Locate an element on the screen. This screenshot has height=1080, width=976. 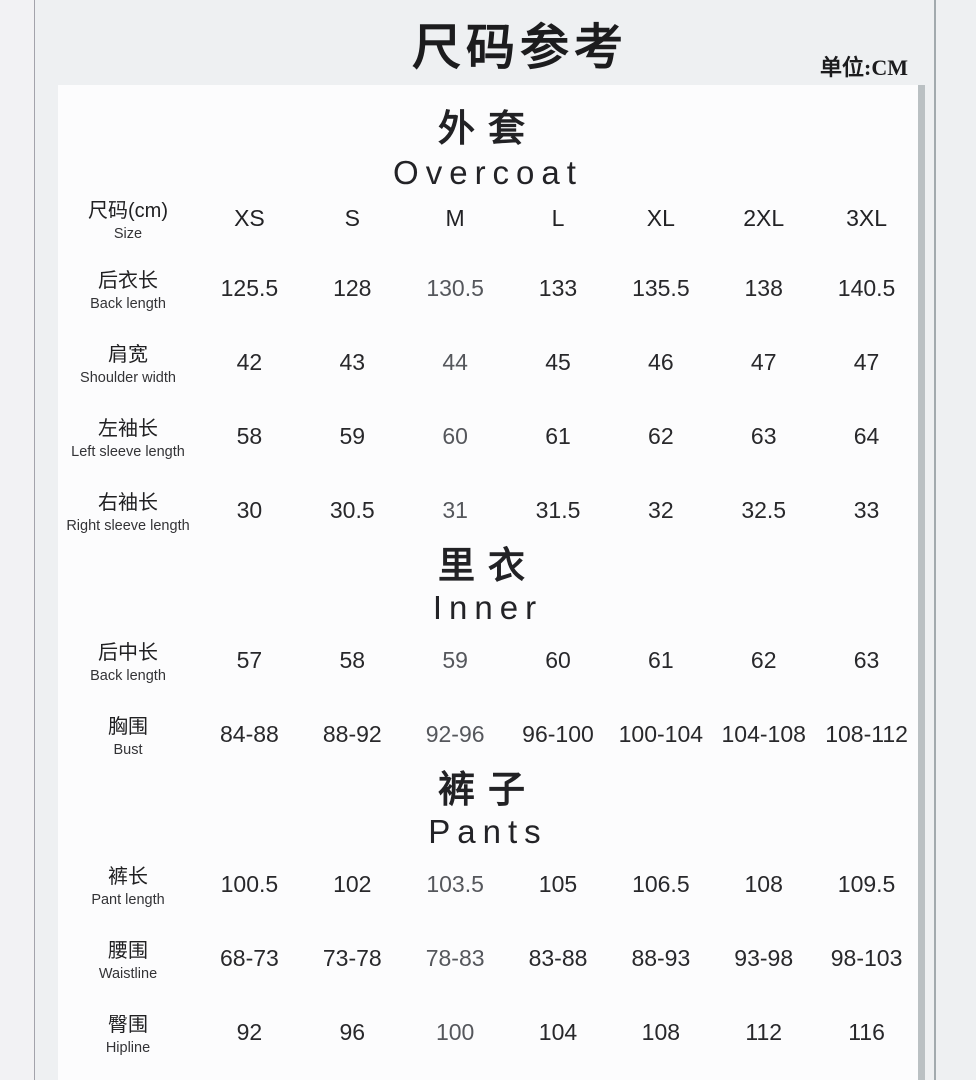
table-row-back-center-length: 后中长 Back length 57 58 59 60 61 62 63 is located at coordinates (488, 660).